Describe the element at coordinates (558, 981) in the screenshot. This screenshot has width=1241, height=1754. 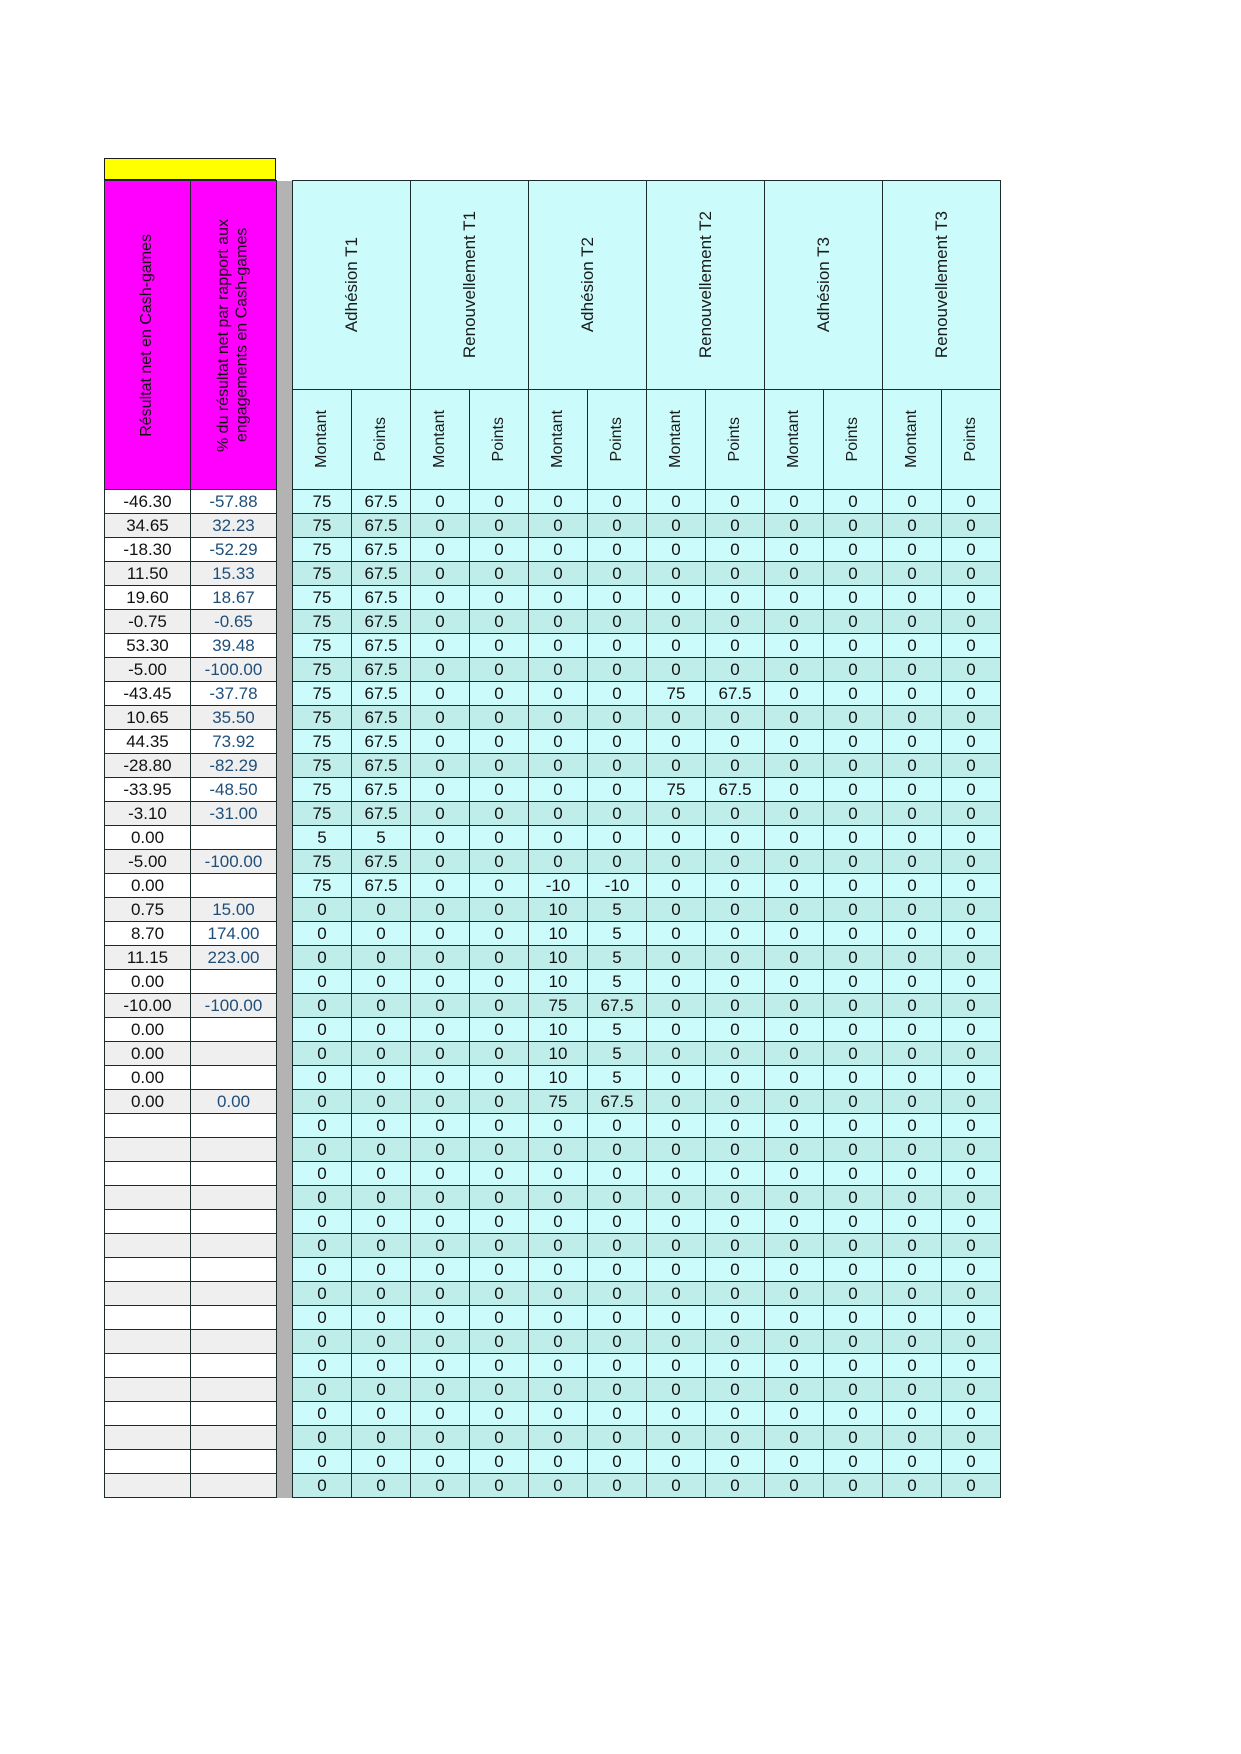
I see `cell-montant-3: 10` at that location.